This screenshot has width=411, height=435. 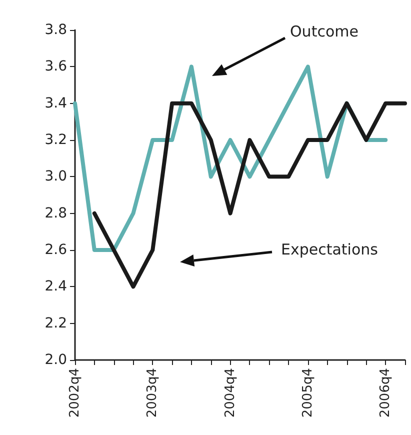 What do you see at coordinates (386, 393) in the screenshot?
I see `x-tick-label: 2006q4` at bounding box center [386, 393].